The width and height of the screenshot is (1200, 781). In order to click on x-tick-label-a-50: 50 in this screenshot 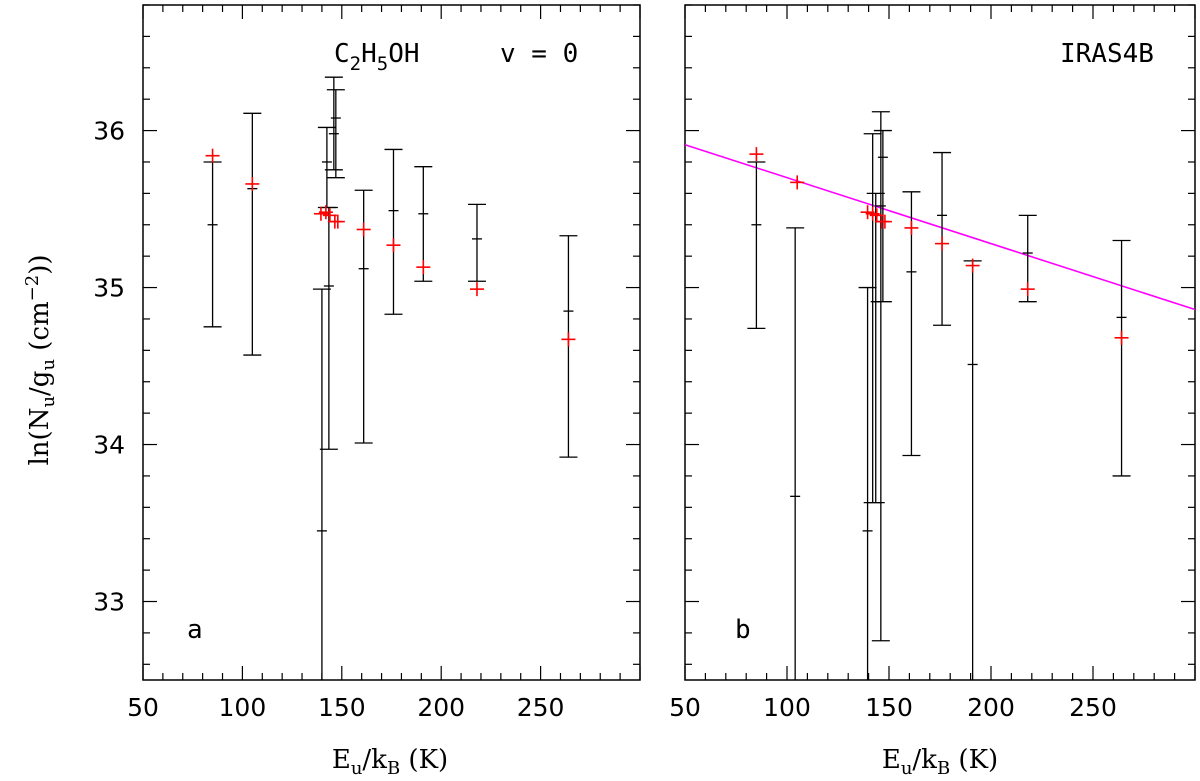, I will do `click(143, 707)`.